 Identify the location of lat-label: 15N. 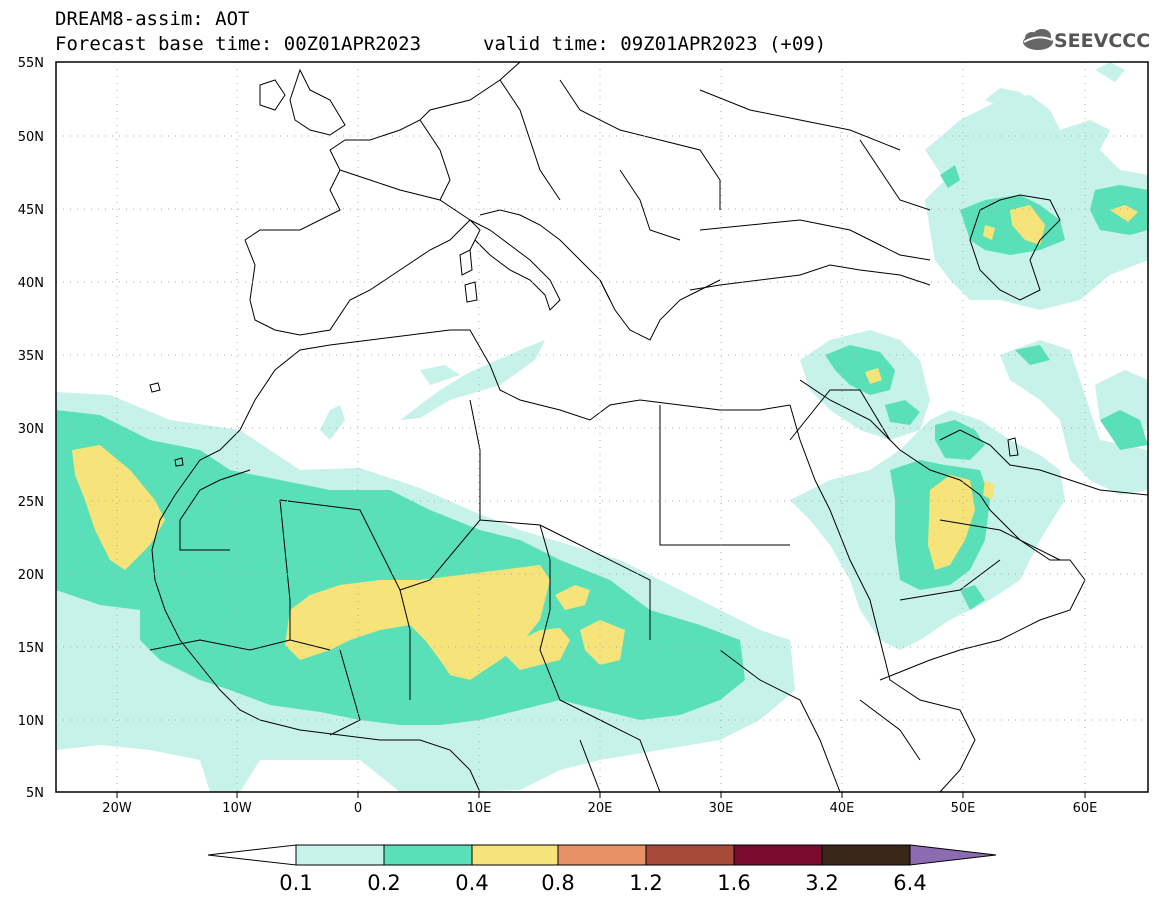
(31, 648).